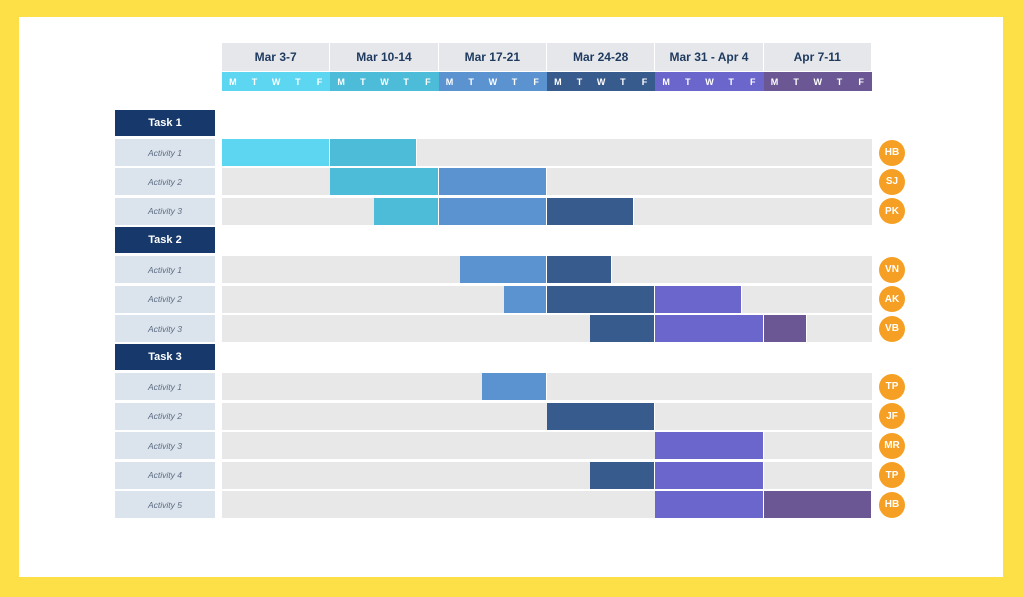 This screenshot has width=1024, height=597. What do you see at coordinates (892, 299) in the screenshot?
I see `assignee-avatar: AK` at bounding box center [892, 299].